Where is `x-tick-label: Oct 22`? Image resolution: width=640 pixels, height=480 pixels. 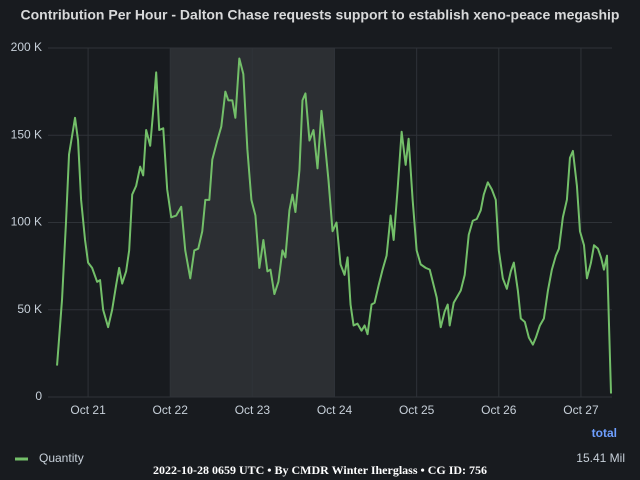 x-tick-label: Oct 22 is located at coordinates (171, 410).